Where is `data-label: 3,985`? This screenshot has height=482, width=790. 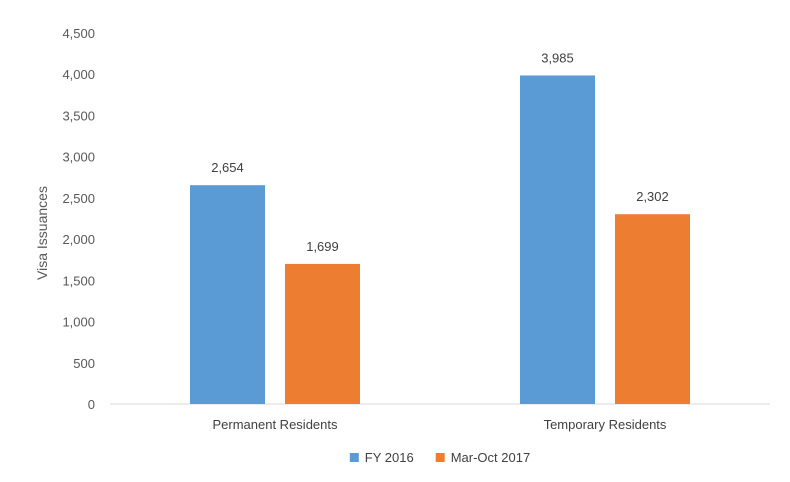
data-label: 3,985 is located at coordinates (557, 57).